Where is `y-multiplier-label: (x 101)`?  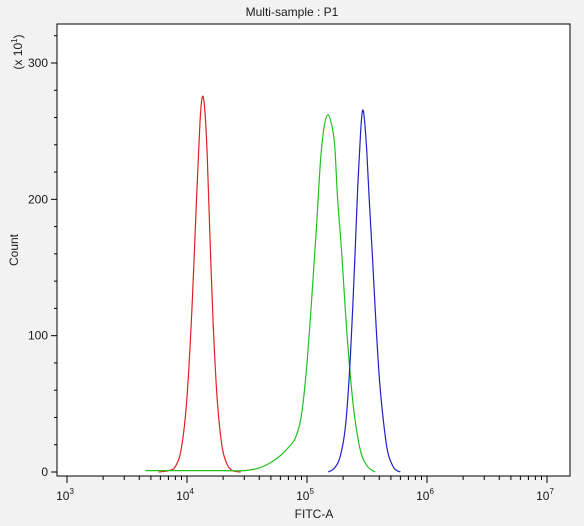 y-multiplier-label: (x 101) is located at coordinates (17, 51).